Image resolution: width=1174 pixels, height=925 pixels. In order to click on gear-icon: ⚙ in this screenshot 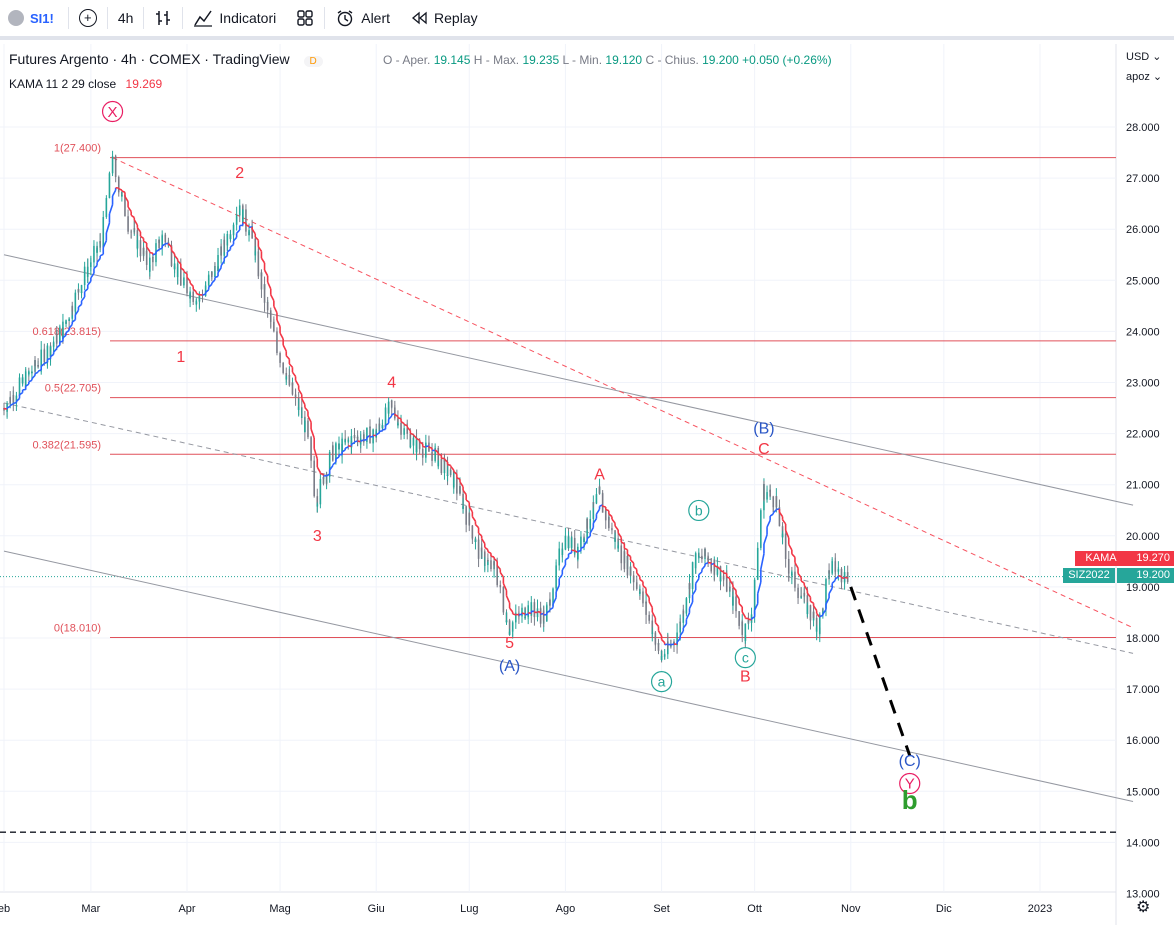, I will do `click(1143, 907)`.